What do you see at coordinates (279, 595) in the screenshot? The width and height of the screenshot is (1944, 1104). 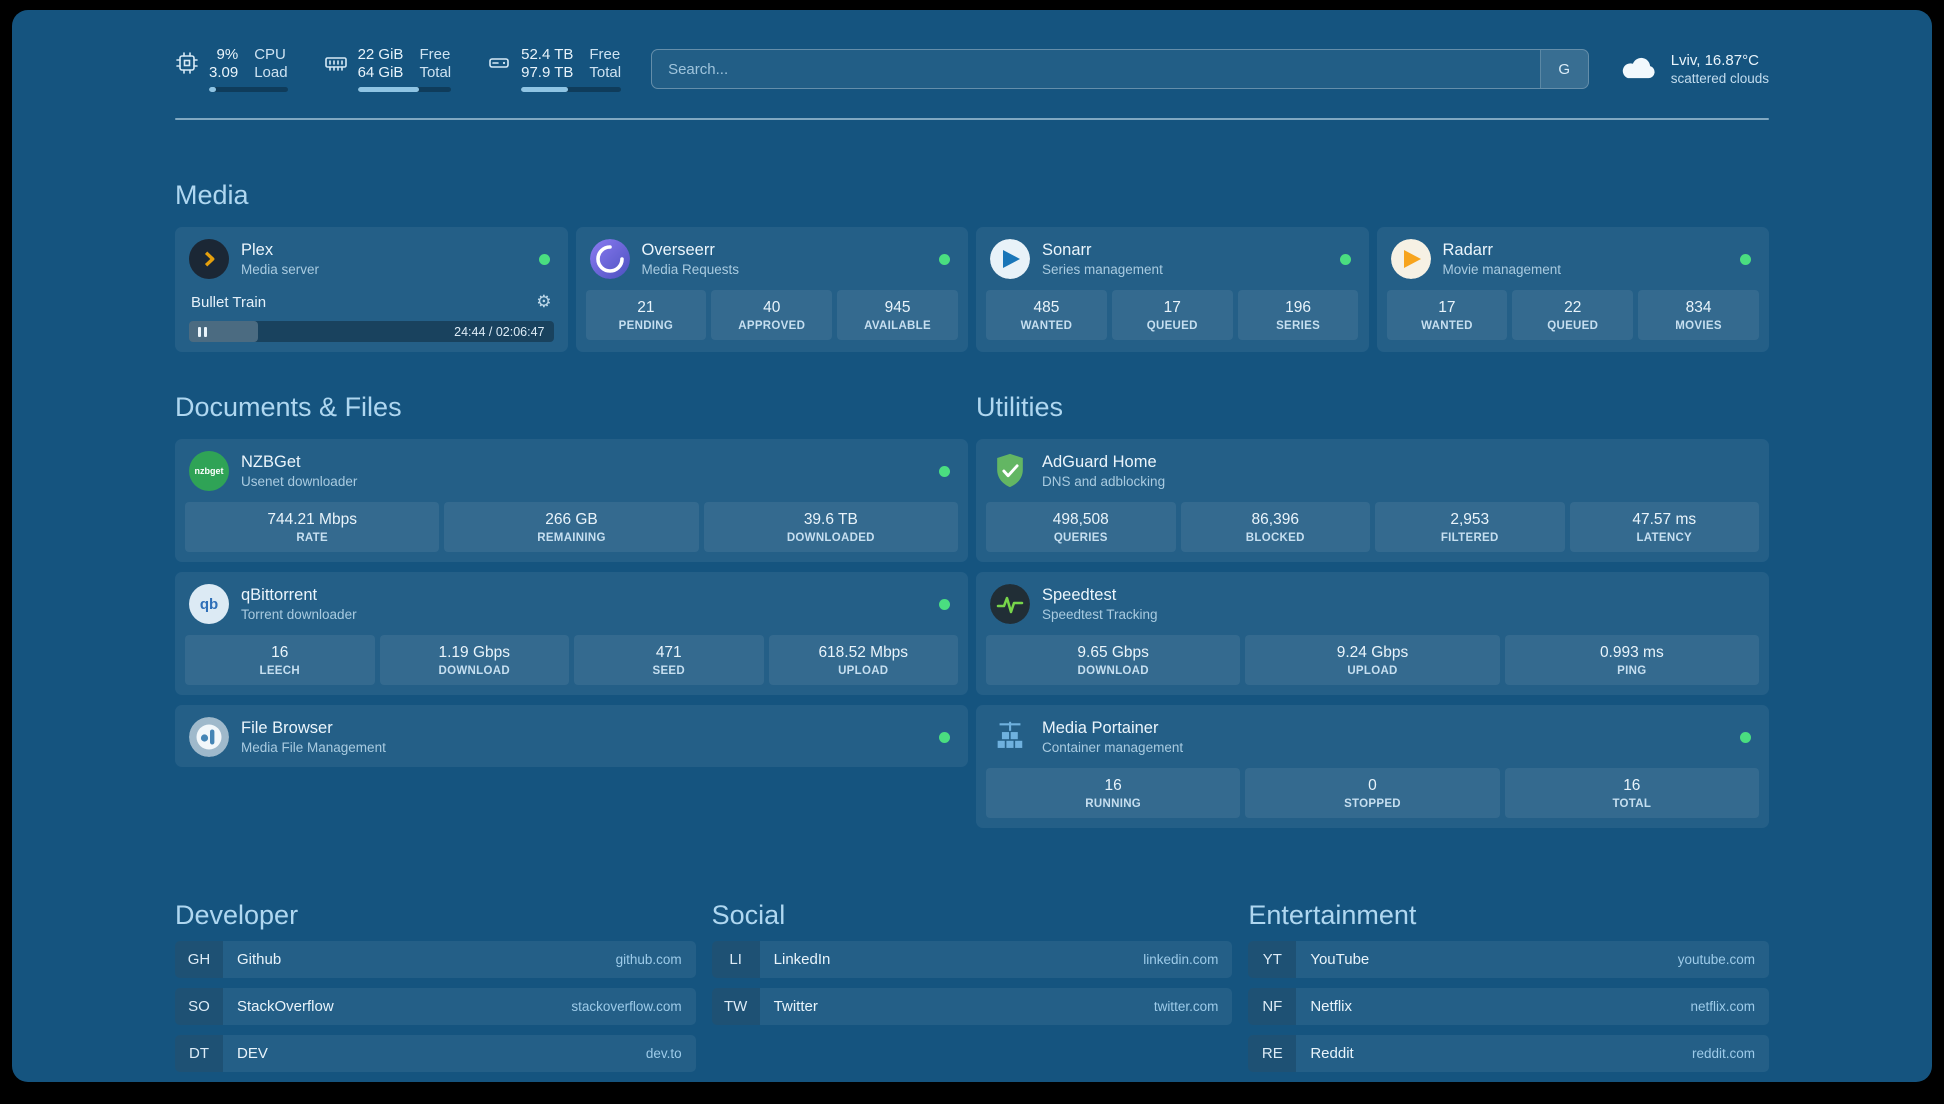 I see `service-name: qBittorrent` at bounding box center [279, 595].